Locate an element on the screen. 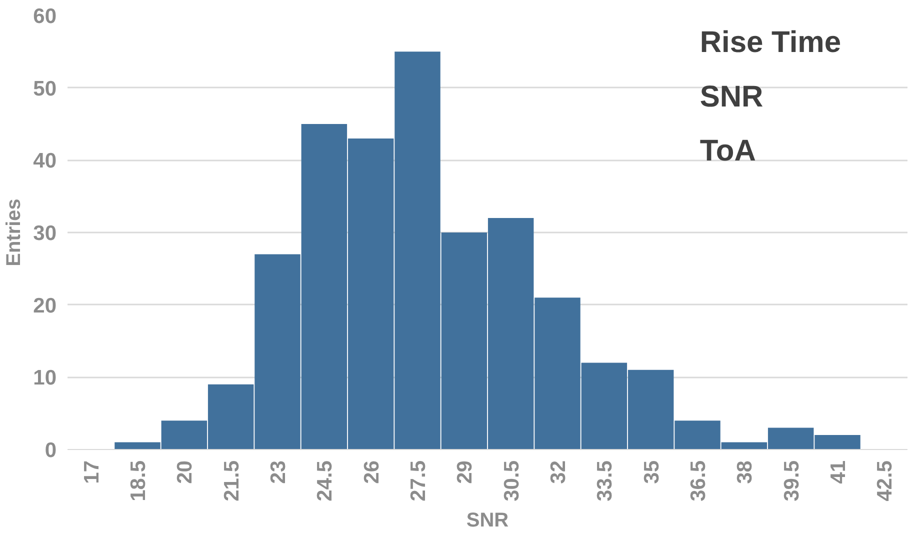 The image size is (917, 534). annotation: Rise Time is located at coordinates (771, 43).